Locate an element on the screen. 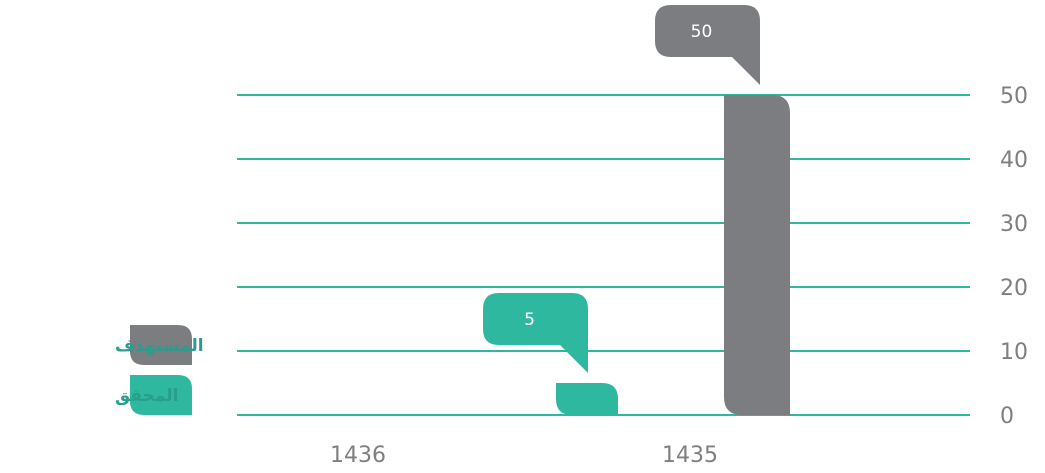 Image resolution: width=1045 pixels, height=473 pixels. data-label-value: 5 is located at coordinates (529, 320).